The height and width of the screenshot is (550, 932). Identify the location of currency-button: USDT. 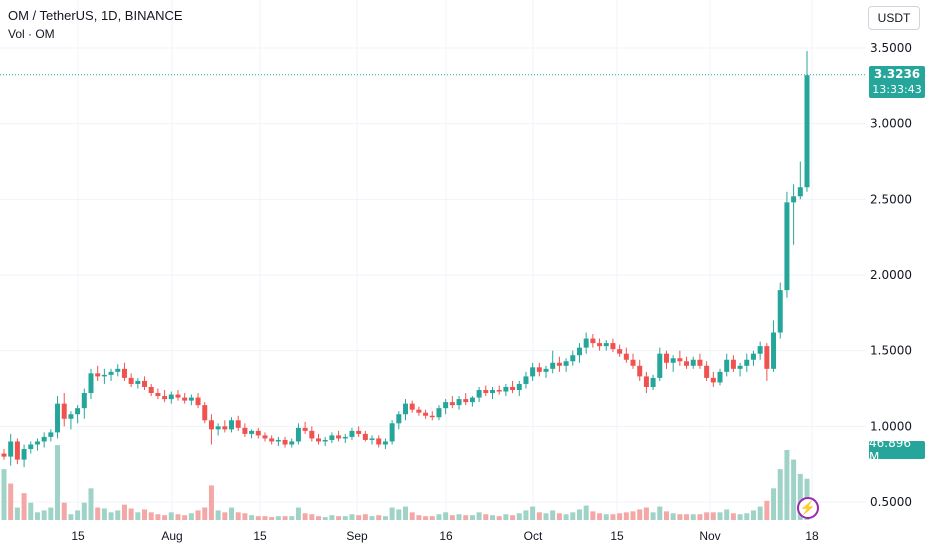
(894, 18).